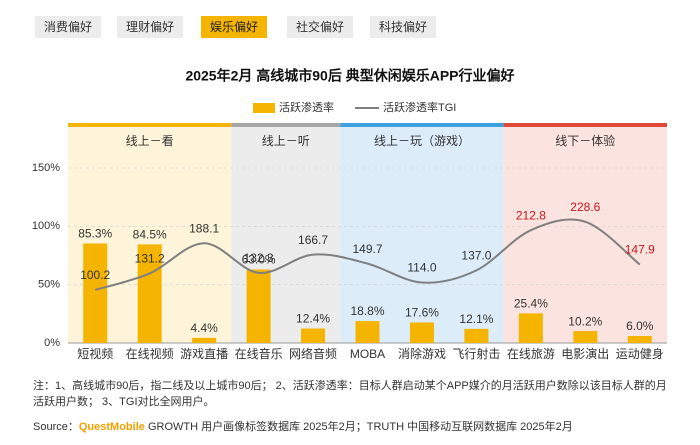 The width and height of the screenshot is (700, 445). I want to click on tab: 科技偏好, so click(403, 27).